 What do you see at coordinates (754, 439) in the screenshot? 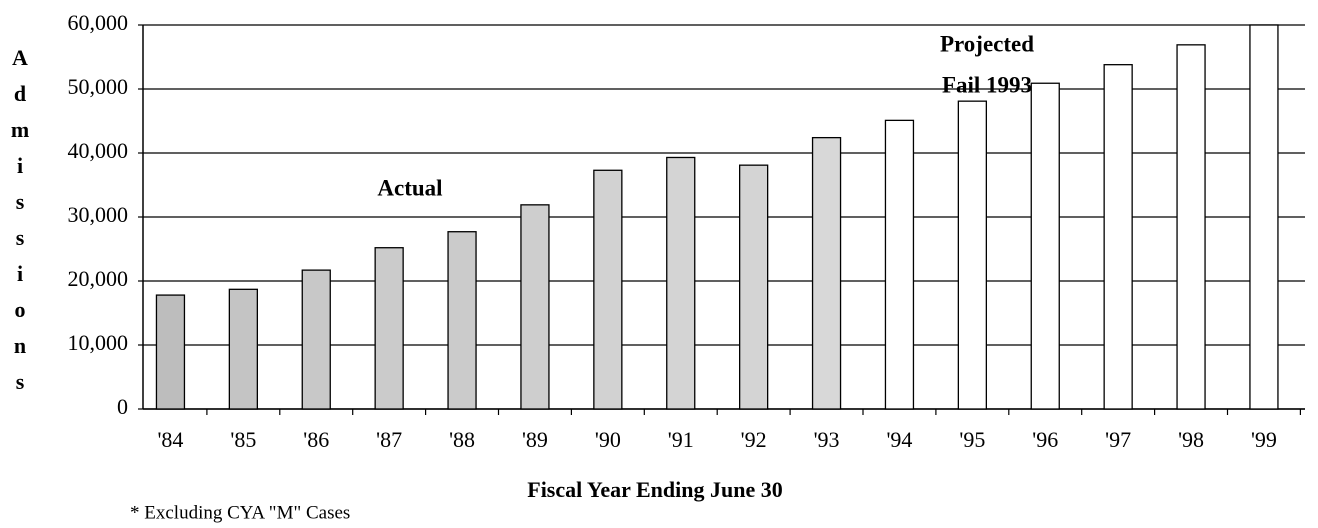
I see `x-tick-label: '92` at bounding box center [754, 439].